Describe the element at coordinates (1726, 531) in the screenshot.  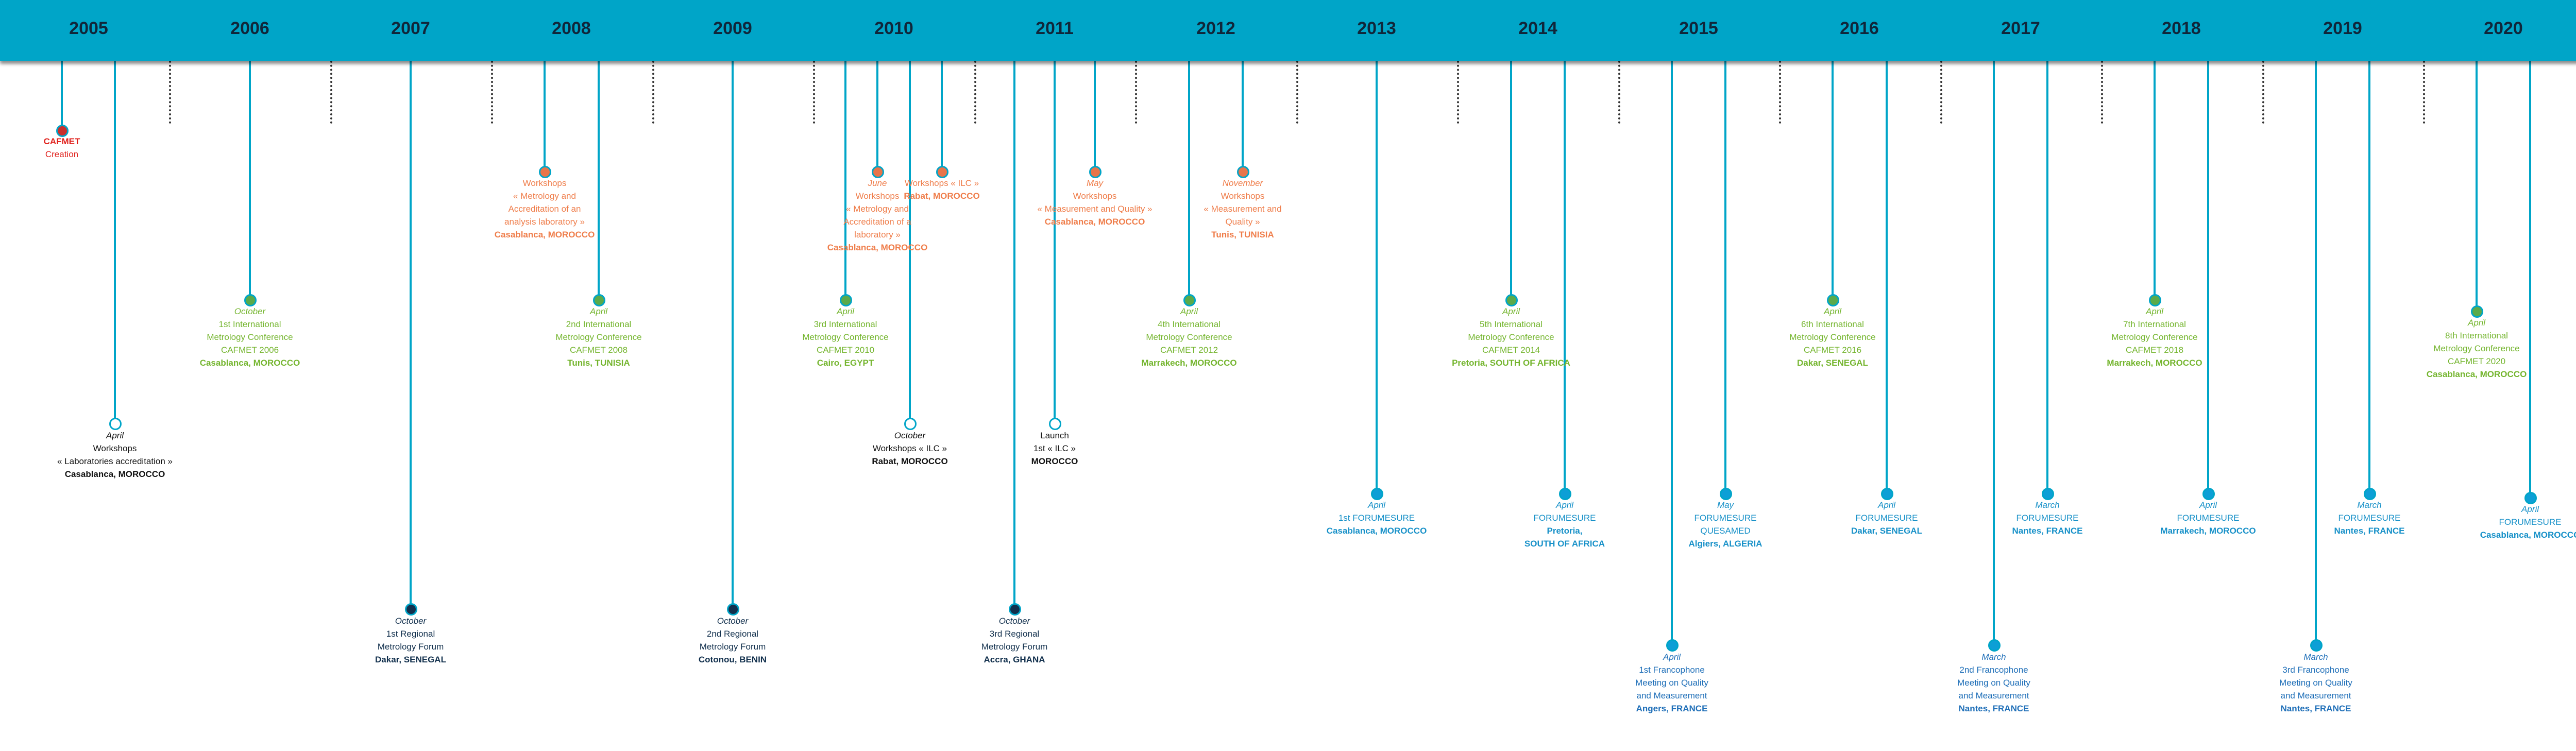
I see `event-text-line: QUESAMED` at that location.